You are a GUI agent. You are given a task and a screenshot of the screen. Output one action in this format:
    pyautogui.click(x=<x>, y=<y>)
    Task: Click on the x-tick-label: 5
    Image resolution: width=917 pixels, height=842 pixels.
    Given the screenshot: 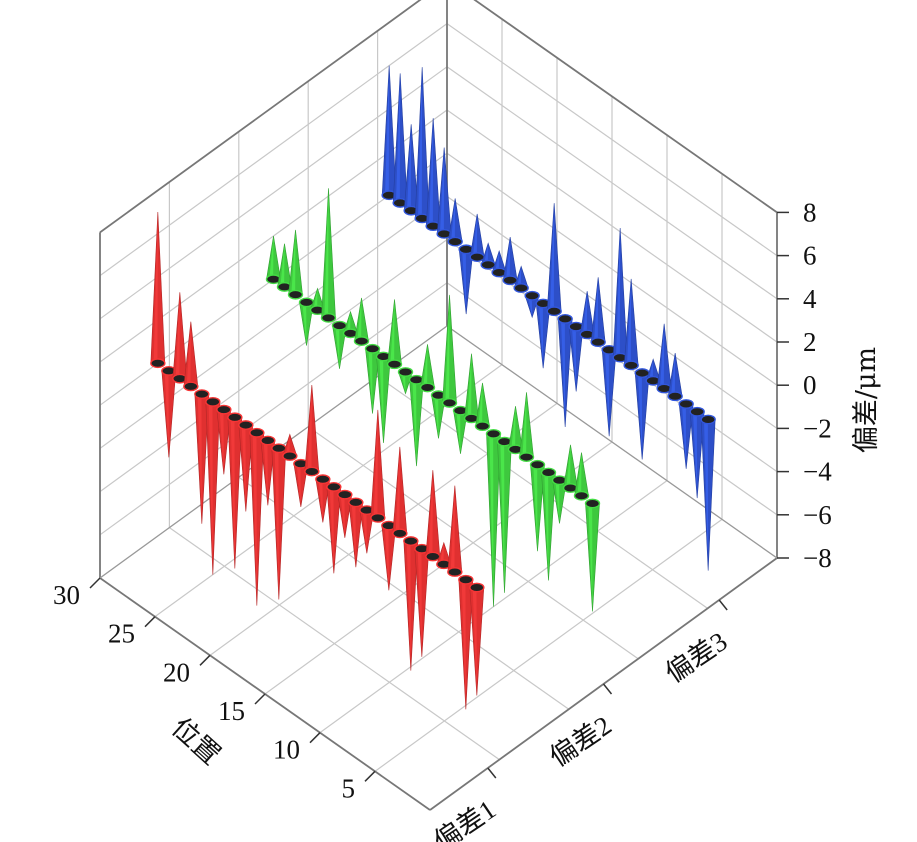 What is the action you would take?
    pyautogui.click(x=349, y=788)
    